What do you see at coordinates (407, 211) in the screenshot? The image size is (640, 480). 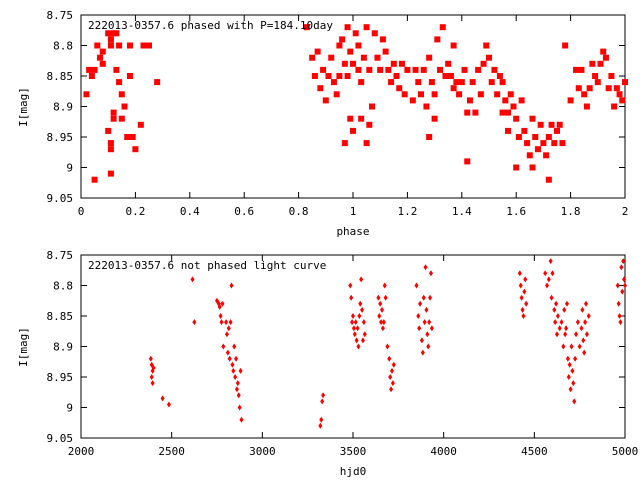 I see `phased-x-tick-label: 1.2` at bounding box center [407, 211].